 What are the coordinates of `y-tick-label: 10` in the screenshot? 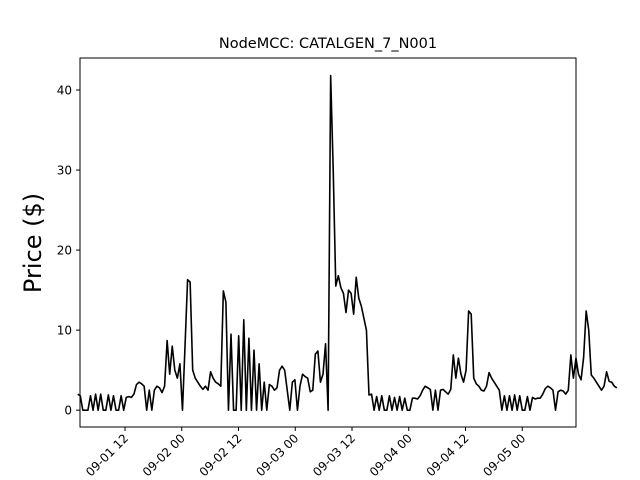 It's located at (64, 331).